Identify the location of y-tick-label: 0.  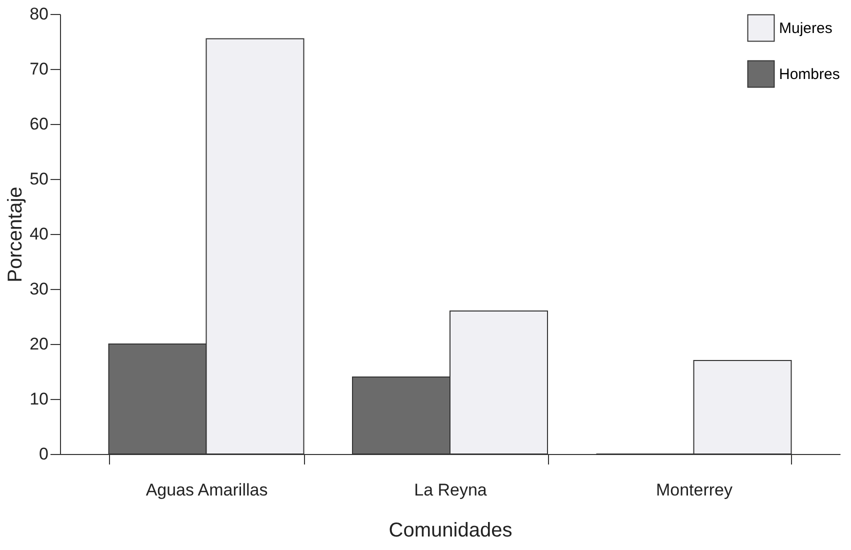
(43, 454).